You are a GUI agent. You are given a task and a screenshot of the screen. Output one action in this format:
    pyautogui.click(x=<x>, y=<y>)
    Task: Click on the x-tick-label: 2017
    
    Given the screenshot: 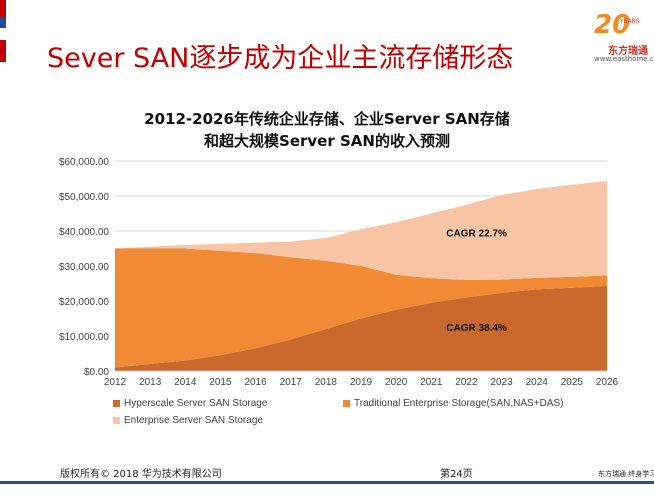 What is the action you would take?
    pyautogui.click(x=291, y=382)
    